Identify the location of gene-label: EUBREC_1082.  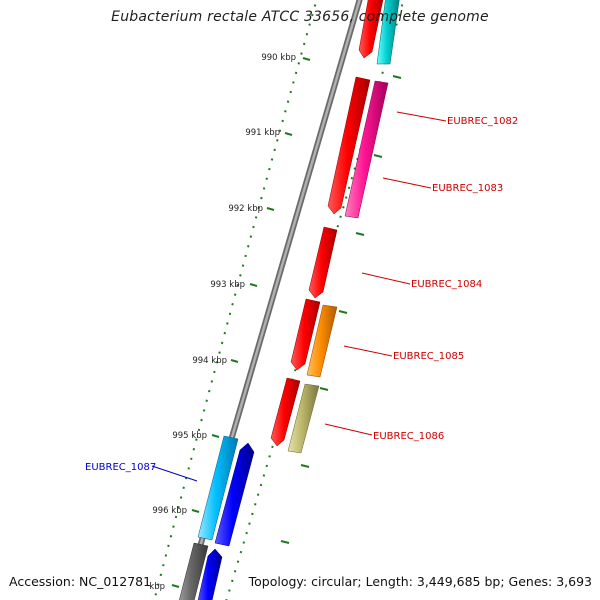
(482, 121).